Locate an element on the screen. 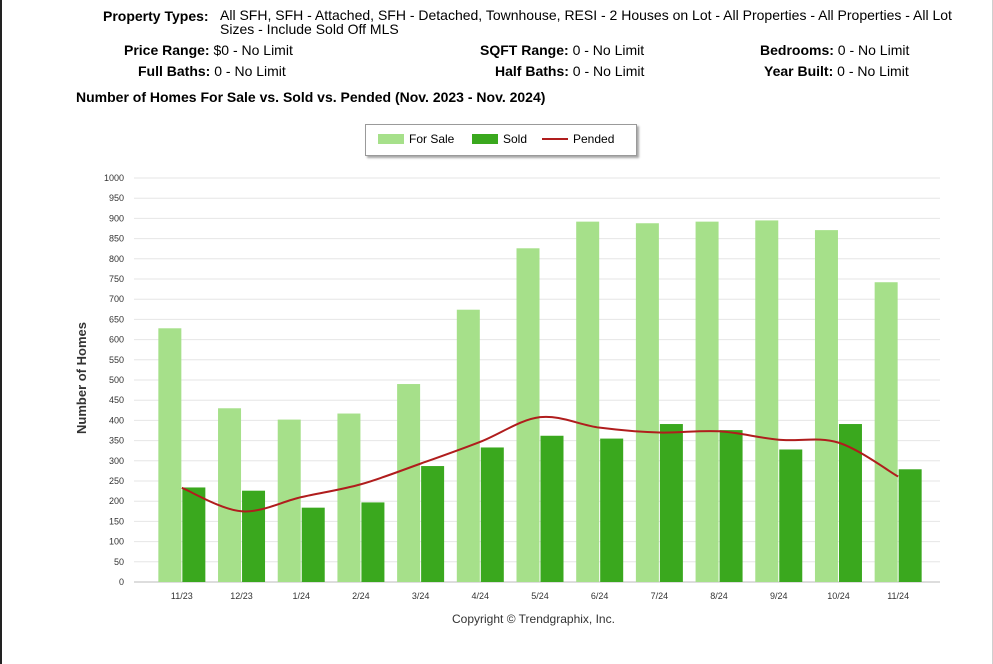 The width and height of the screenshot is (993, 664). y-tick-label: 1000 is located at coordinates (114, 178).